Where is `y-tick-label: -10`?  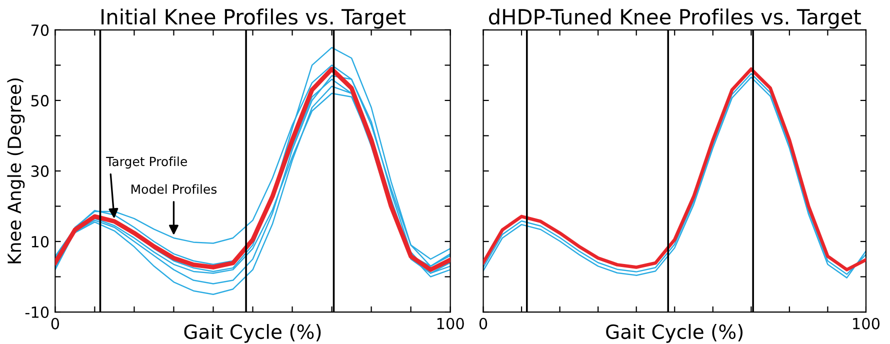
y-tick-label: -10 is located at coordinates (37, 312).